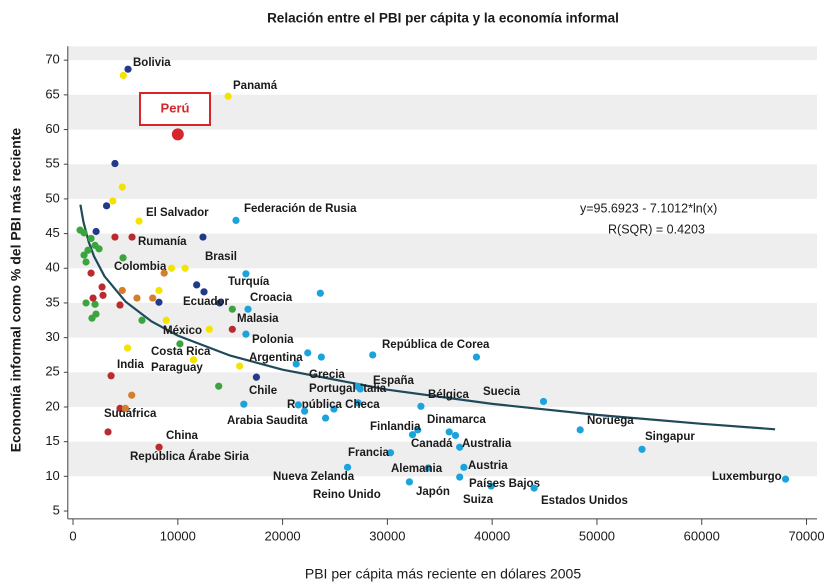  Describe the element at coordinates (806, 535) in the screenshot. I see `x-tick-label: 70000` at that location.